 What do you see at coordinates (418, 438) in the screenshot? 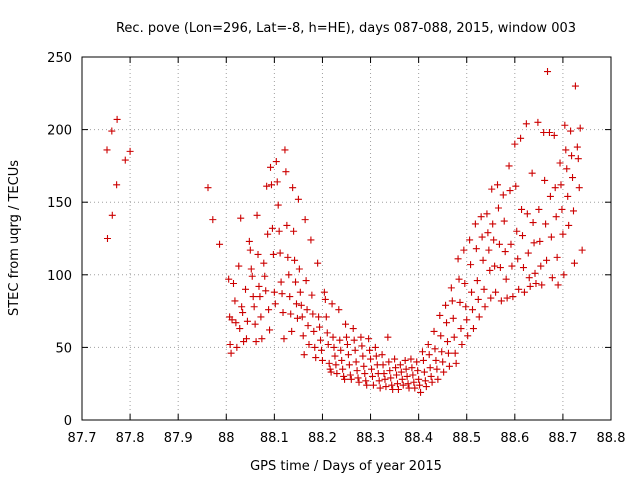
I see `x-tick-label: 88.4` at bounding box center [418, 438].